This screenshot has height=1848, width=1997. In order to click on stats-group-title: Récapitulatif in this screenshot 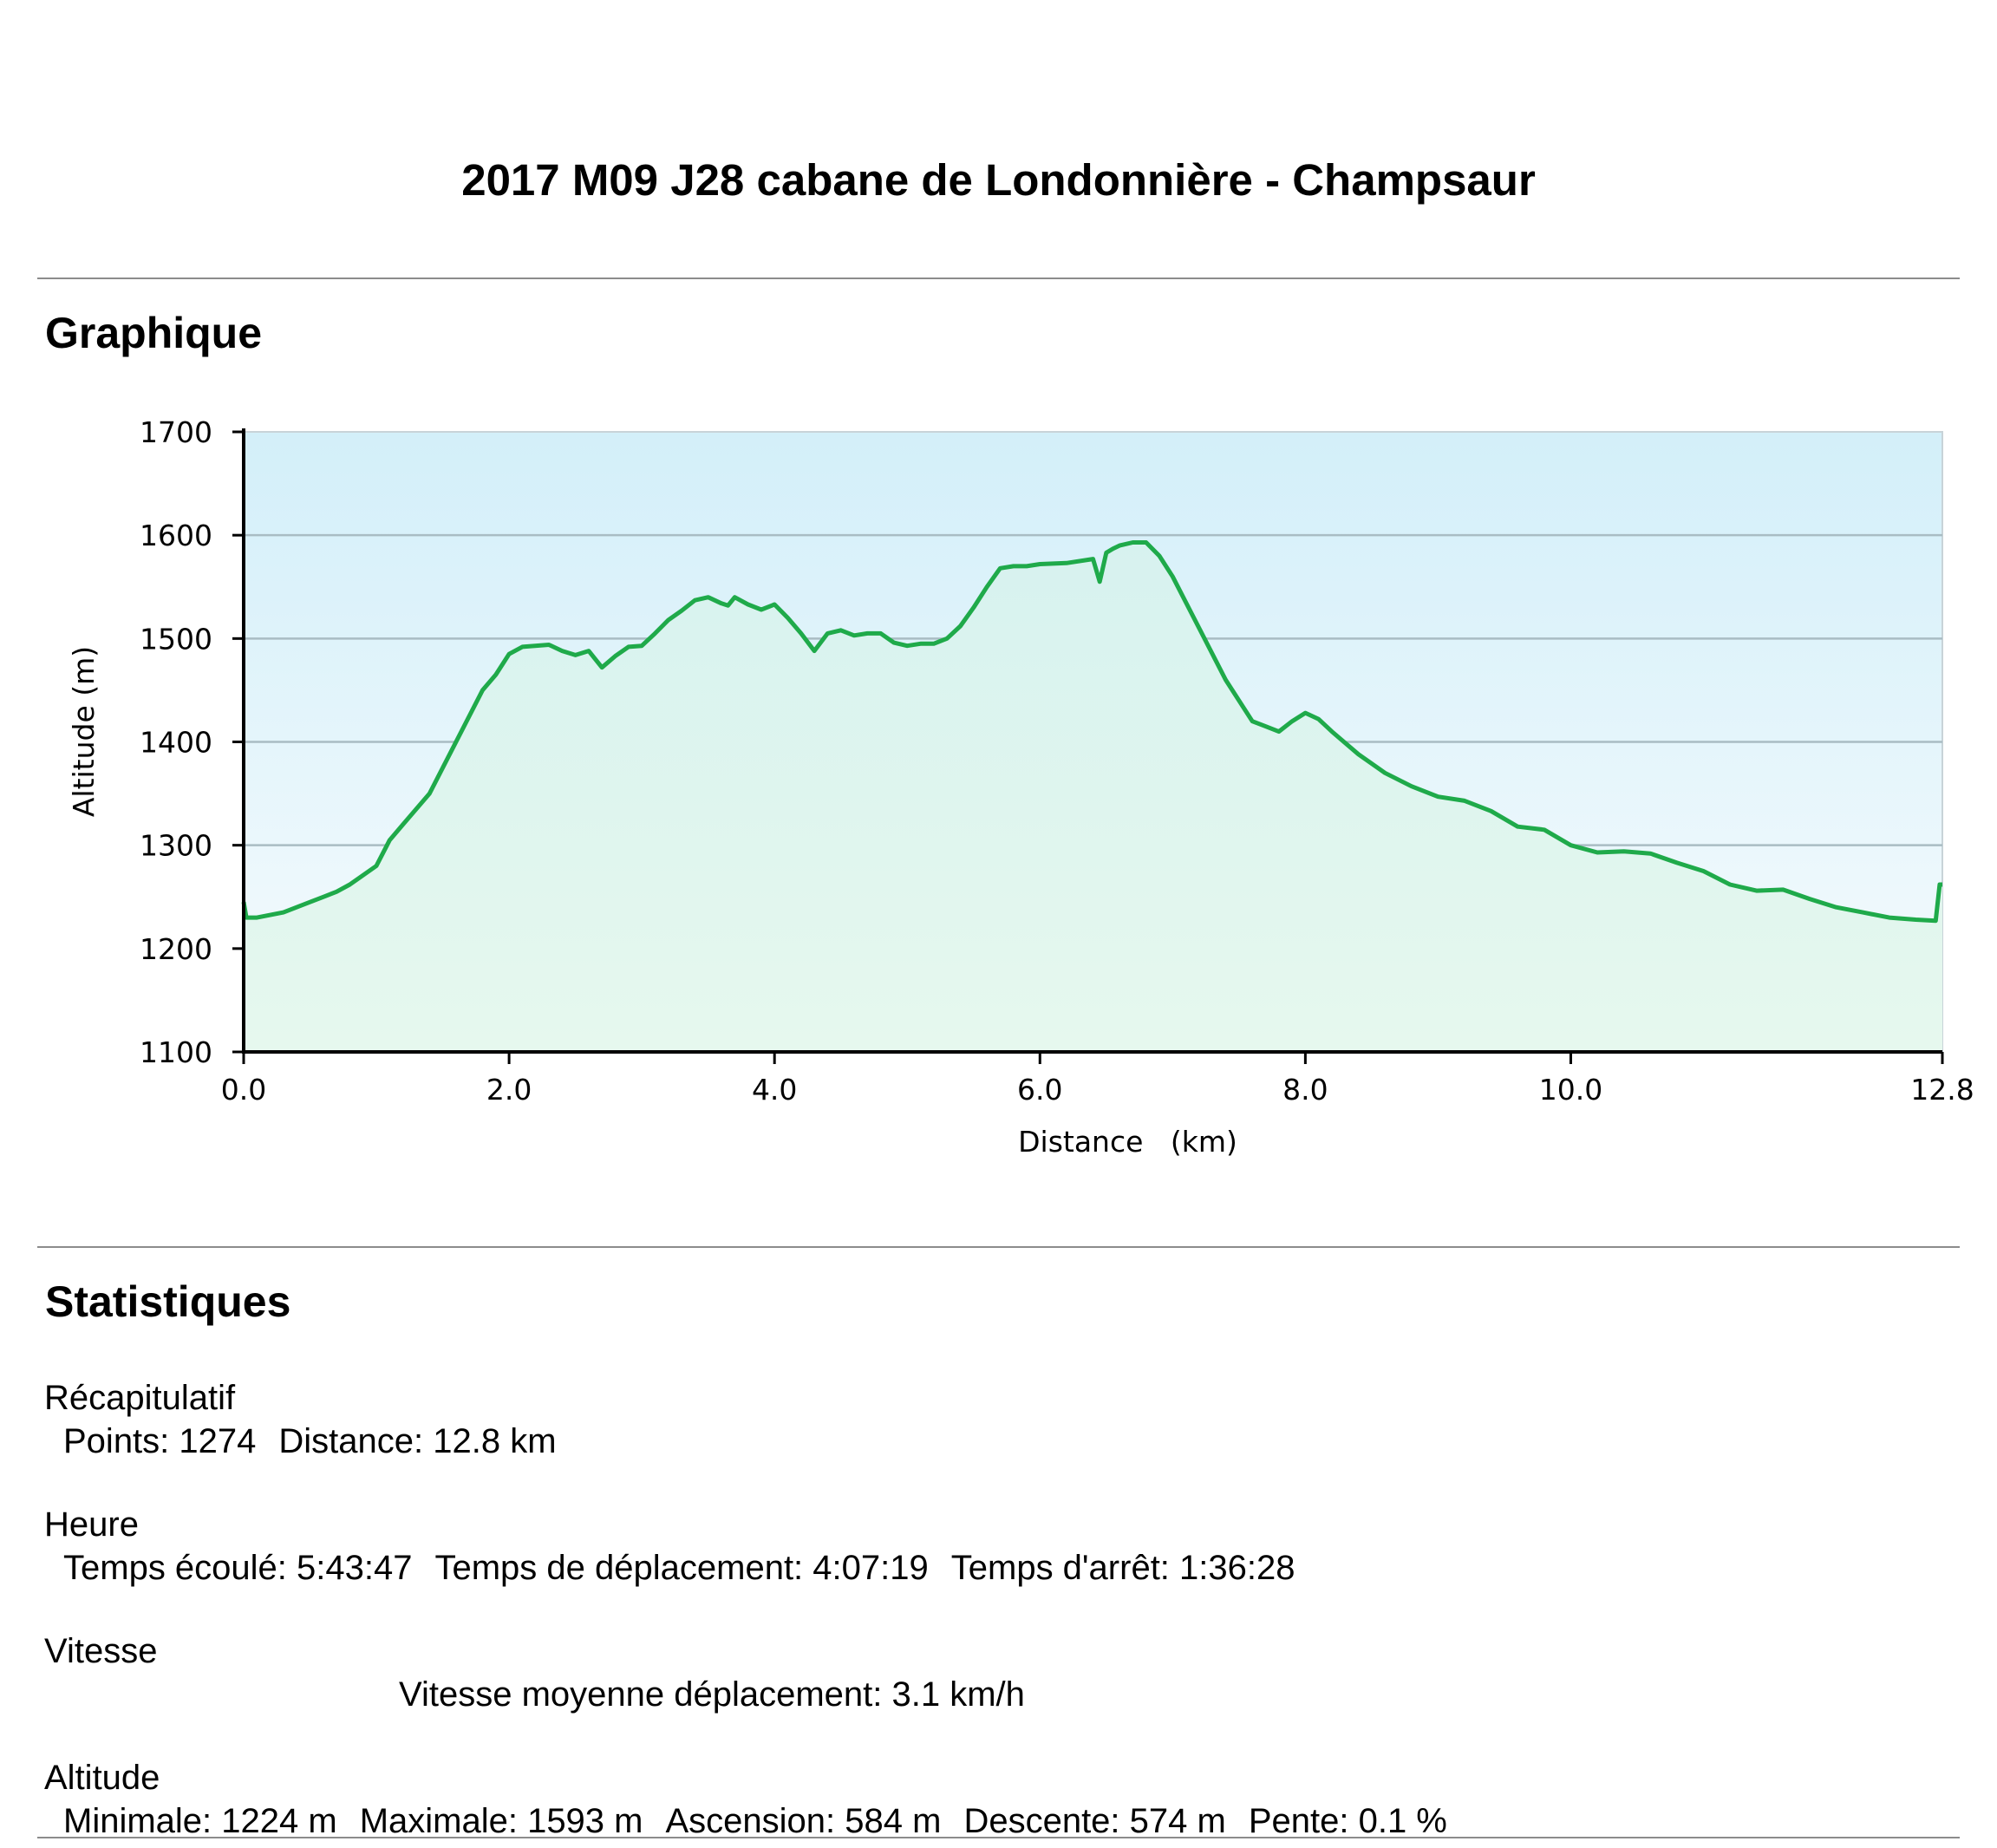, I will do `click(140, 1398)`.